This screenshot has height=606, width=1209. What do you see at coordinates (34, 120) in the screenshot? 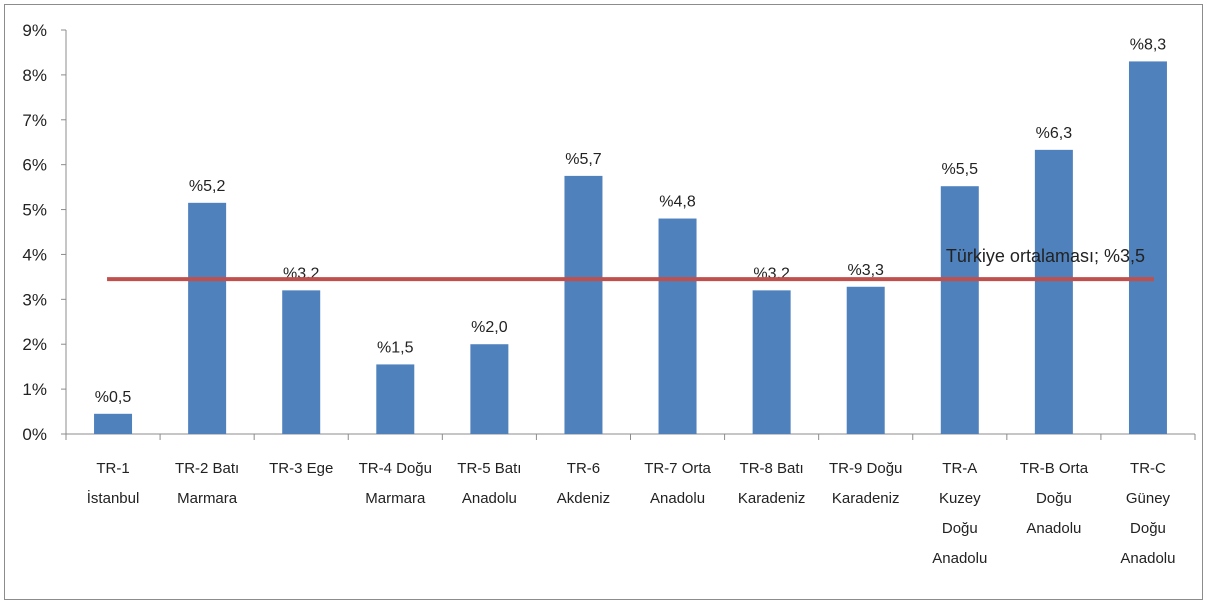
I see `y-tick-label: 7%` at bounding box center [34, 120].